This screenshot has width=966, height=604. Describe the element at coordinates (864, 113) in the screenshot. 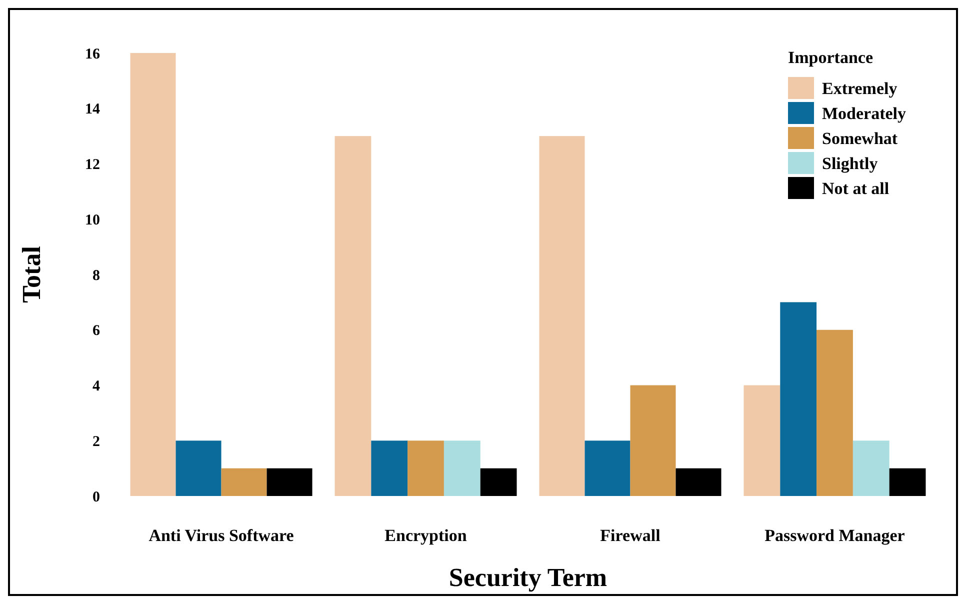

I see `legend-label: Moderately` at that location.